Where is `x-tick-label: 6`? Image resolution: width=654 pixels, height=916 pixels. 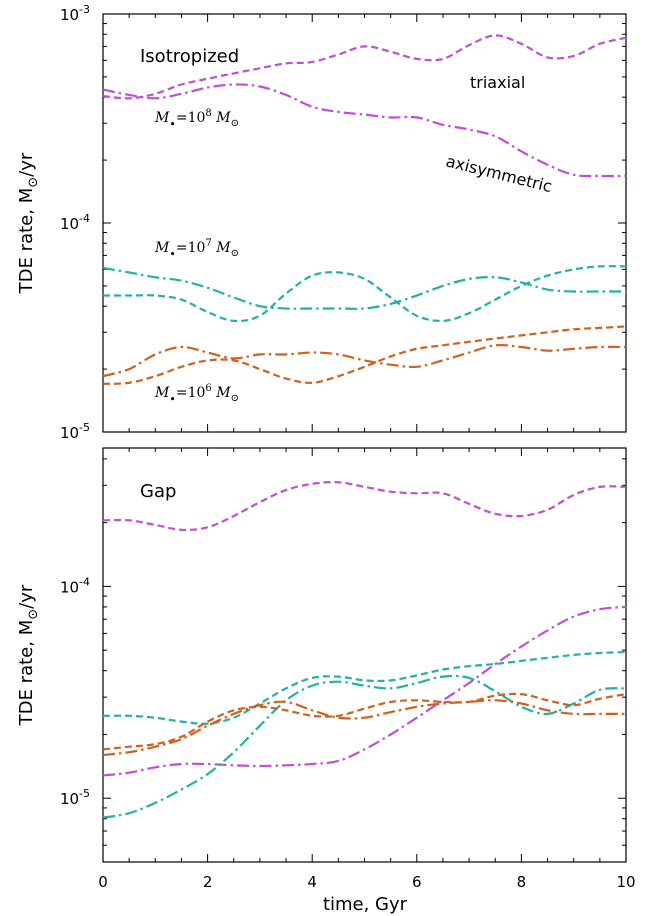 x-tick-label: 6 is located at coordinates (417, 882).